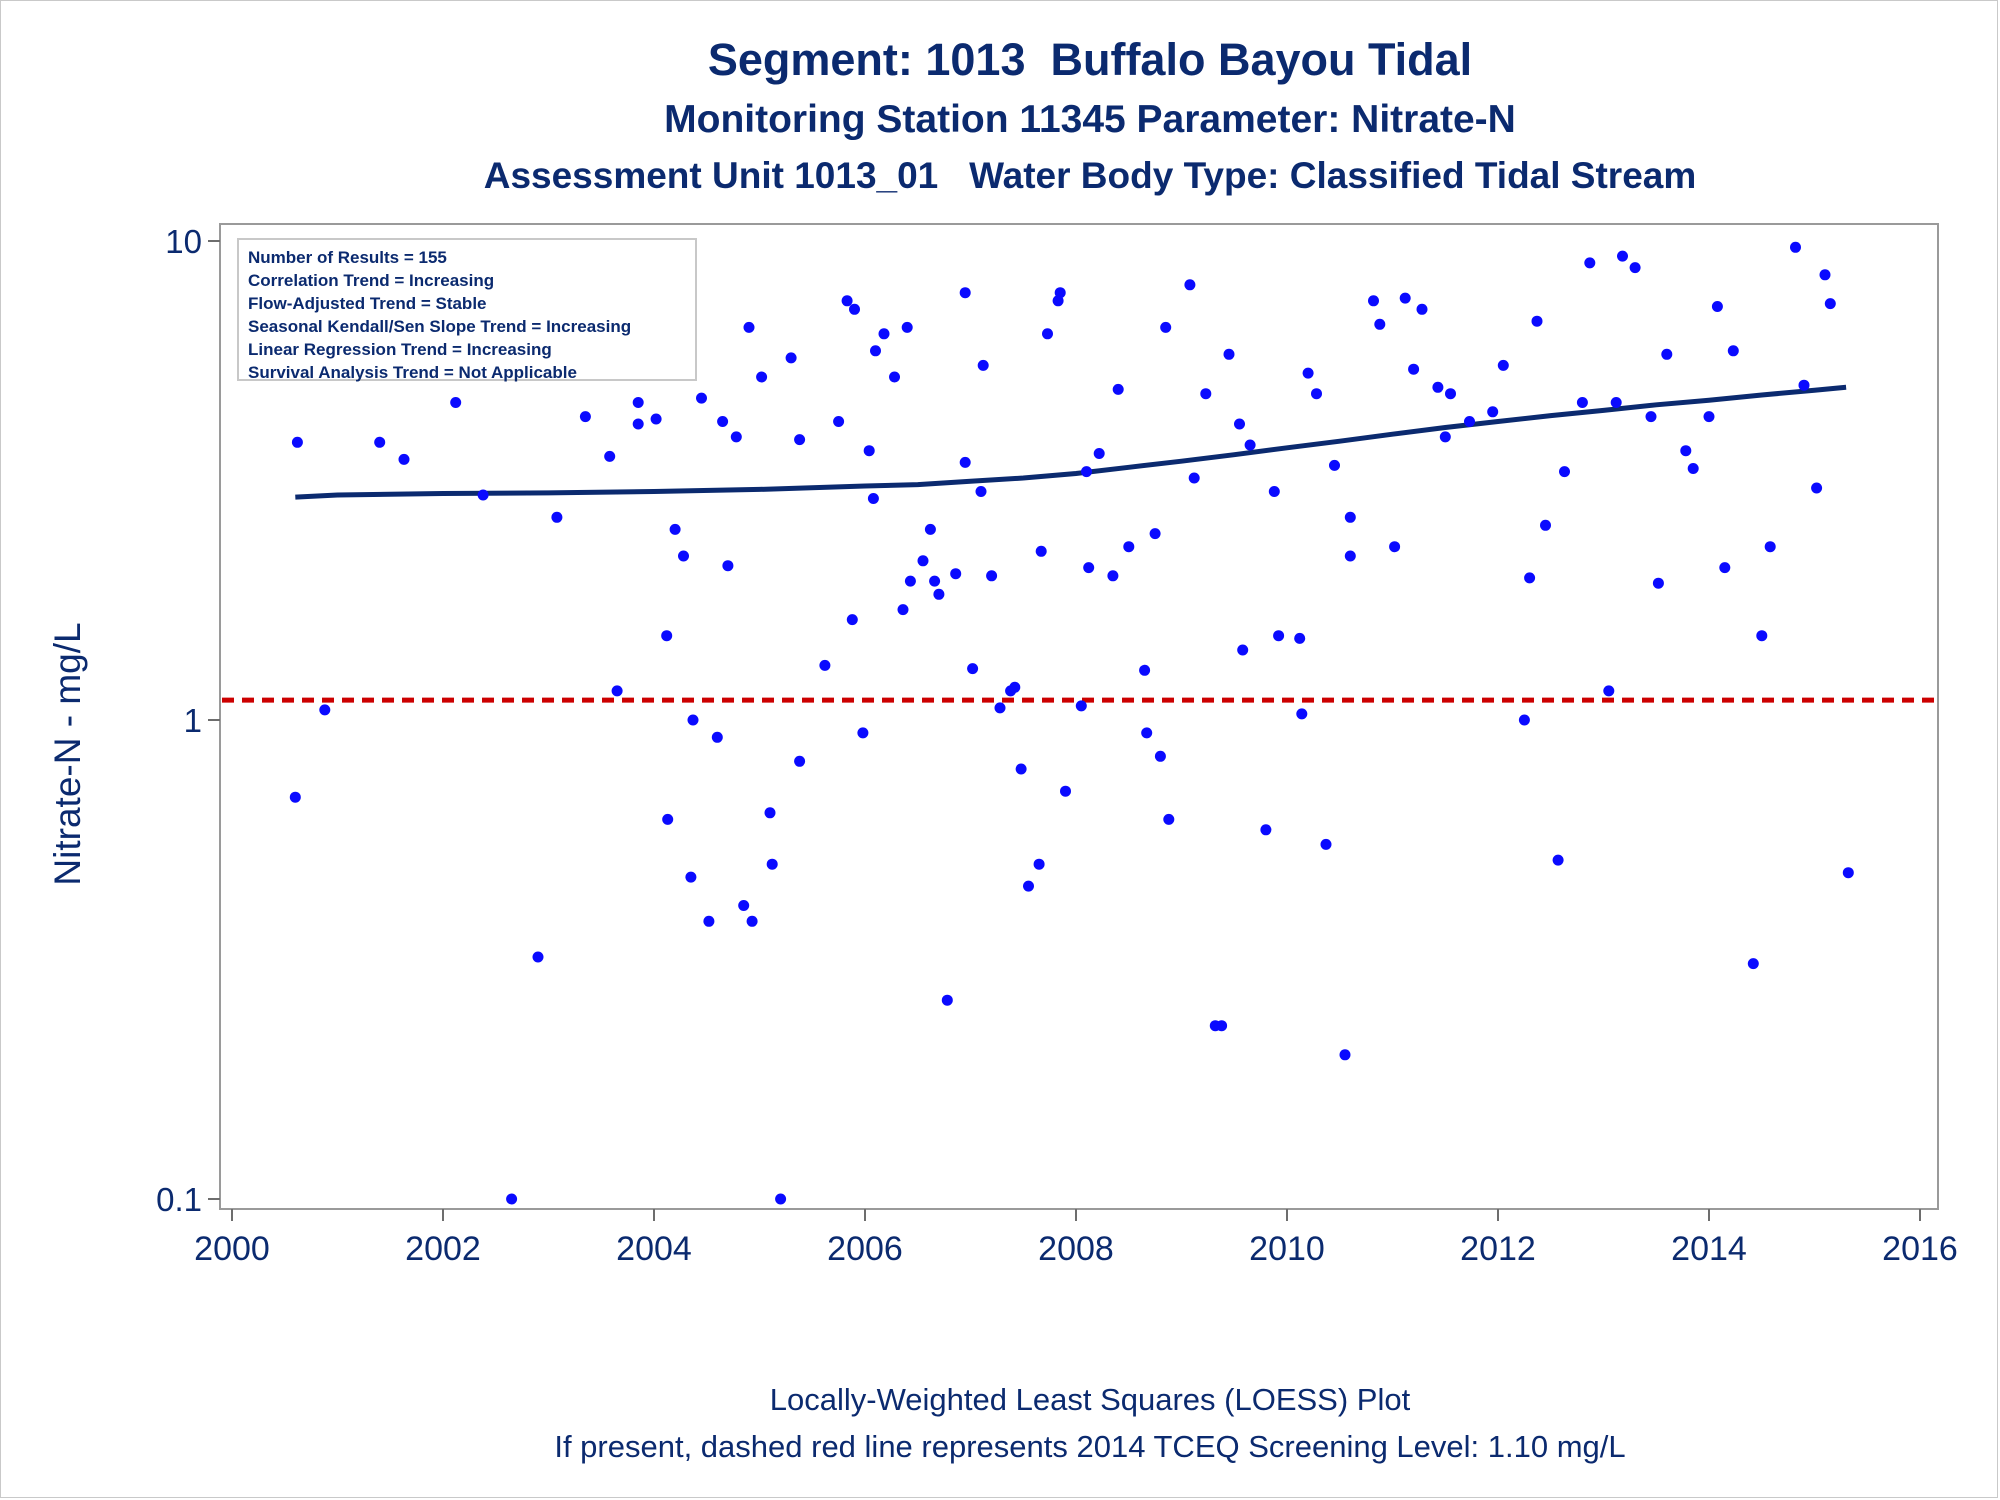 Image resolution: width=2000 pixels, height=1500 pixels. What do you see at coordinates (232, 1249) in the screenshot?
I see `x-tick-label-0: 2000` at bounding box center [232, 1249].